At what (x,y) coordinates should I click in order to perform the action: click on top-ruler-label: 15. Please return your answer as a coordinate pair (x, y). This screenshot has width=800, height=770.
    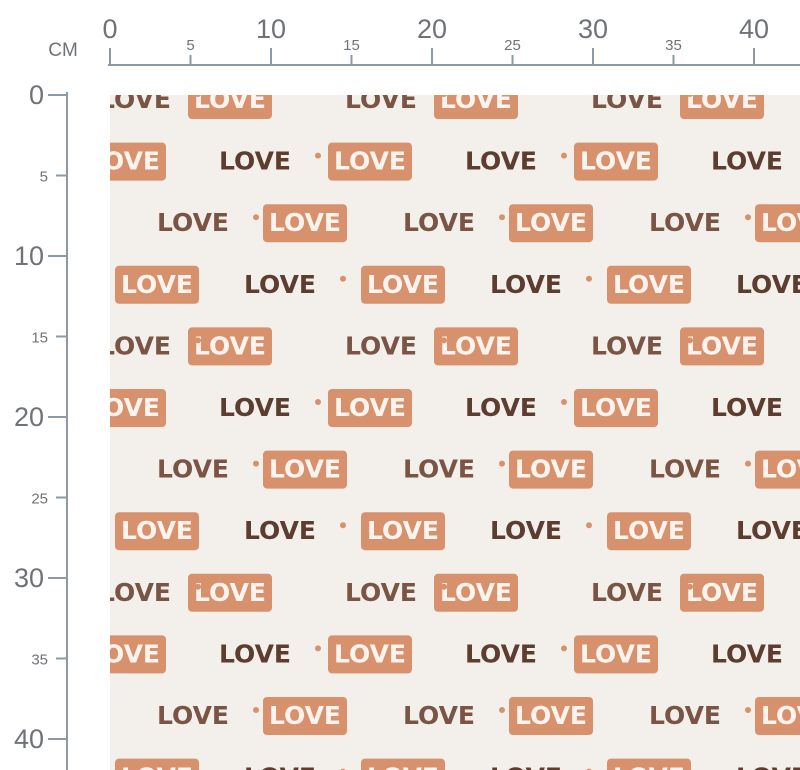
    Looking at the image, I should click on (351, 45).